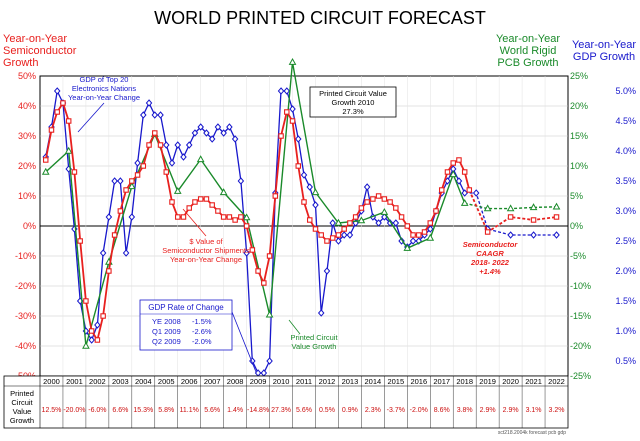 The height and width of the screenshot is (441, 640). I want to click on pcb-axis-label-line-2: World Rigid, so click(528, 51).